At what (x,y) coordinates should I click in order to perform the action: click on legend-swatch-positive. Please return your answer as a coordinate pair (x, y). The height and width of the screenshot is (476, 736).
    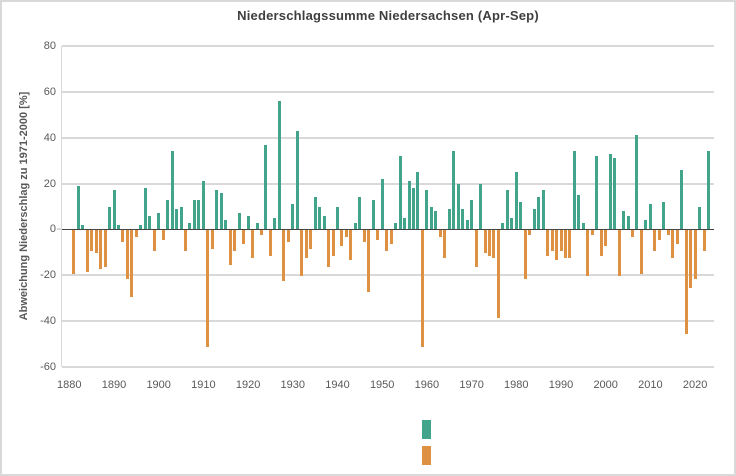
    Looking at the image, I should click on (426, 429).